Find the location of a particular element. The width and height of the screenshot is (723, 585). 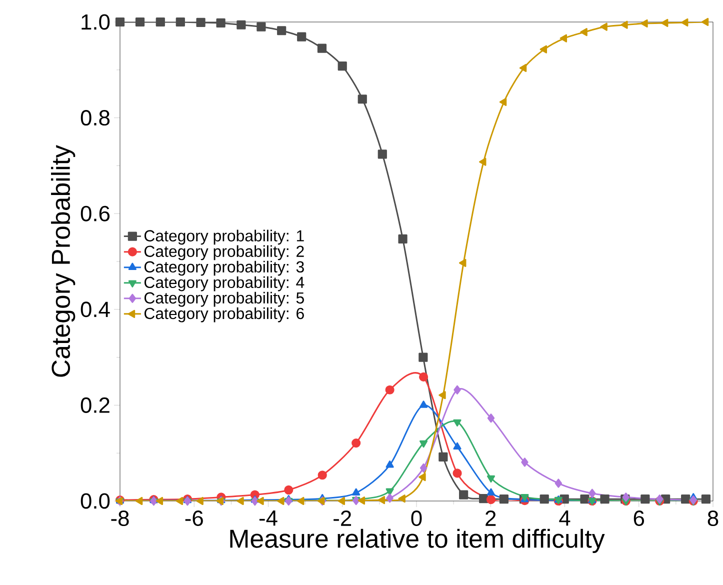

x-tick-label: -4 is located at coordinates (268, 518).